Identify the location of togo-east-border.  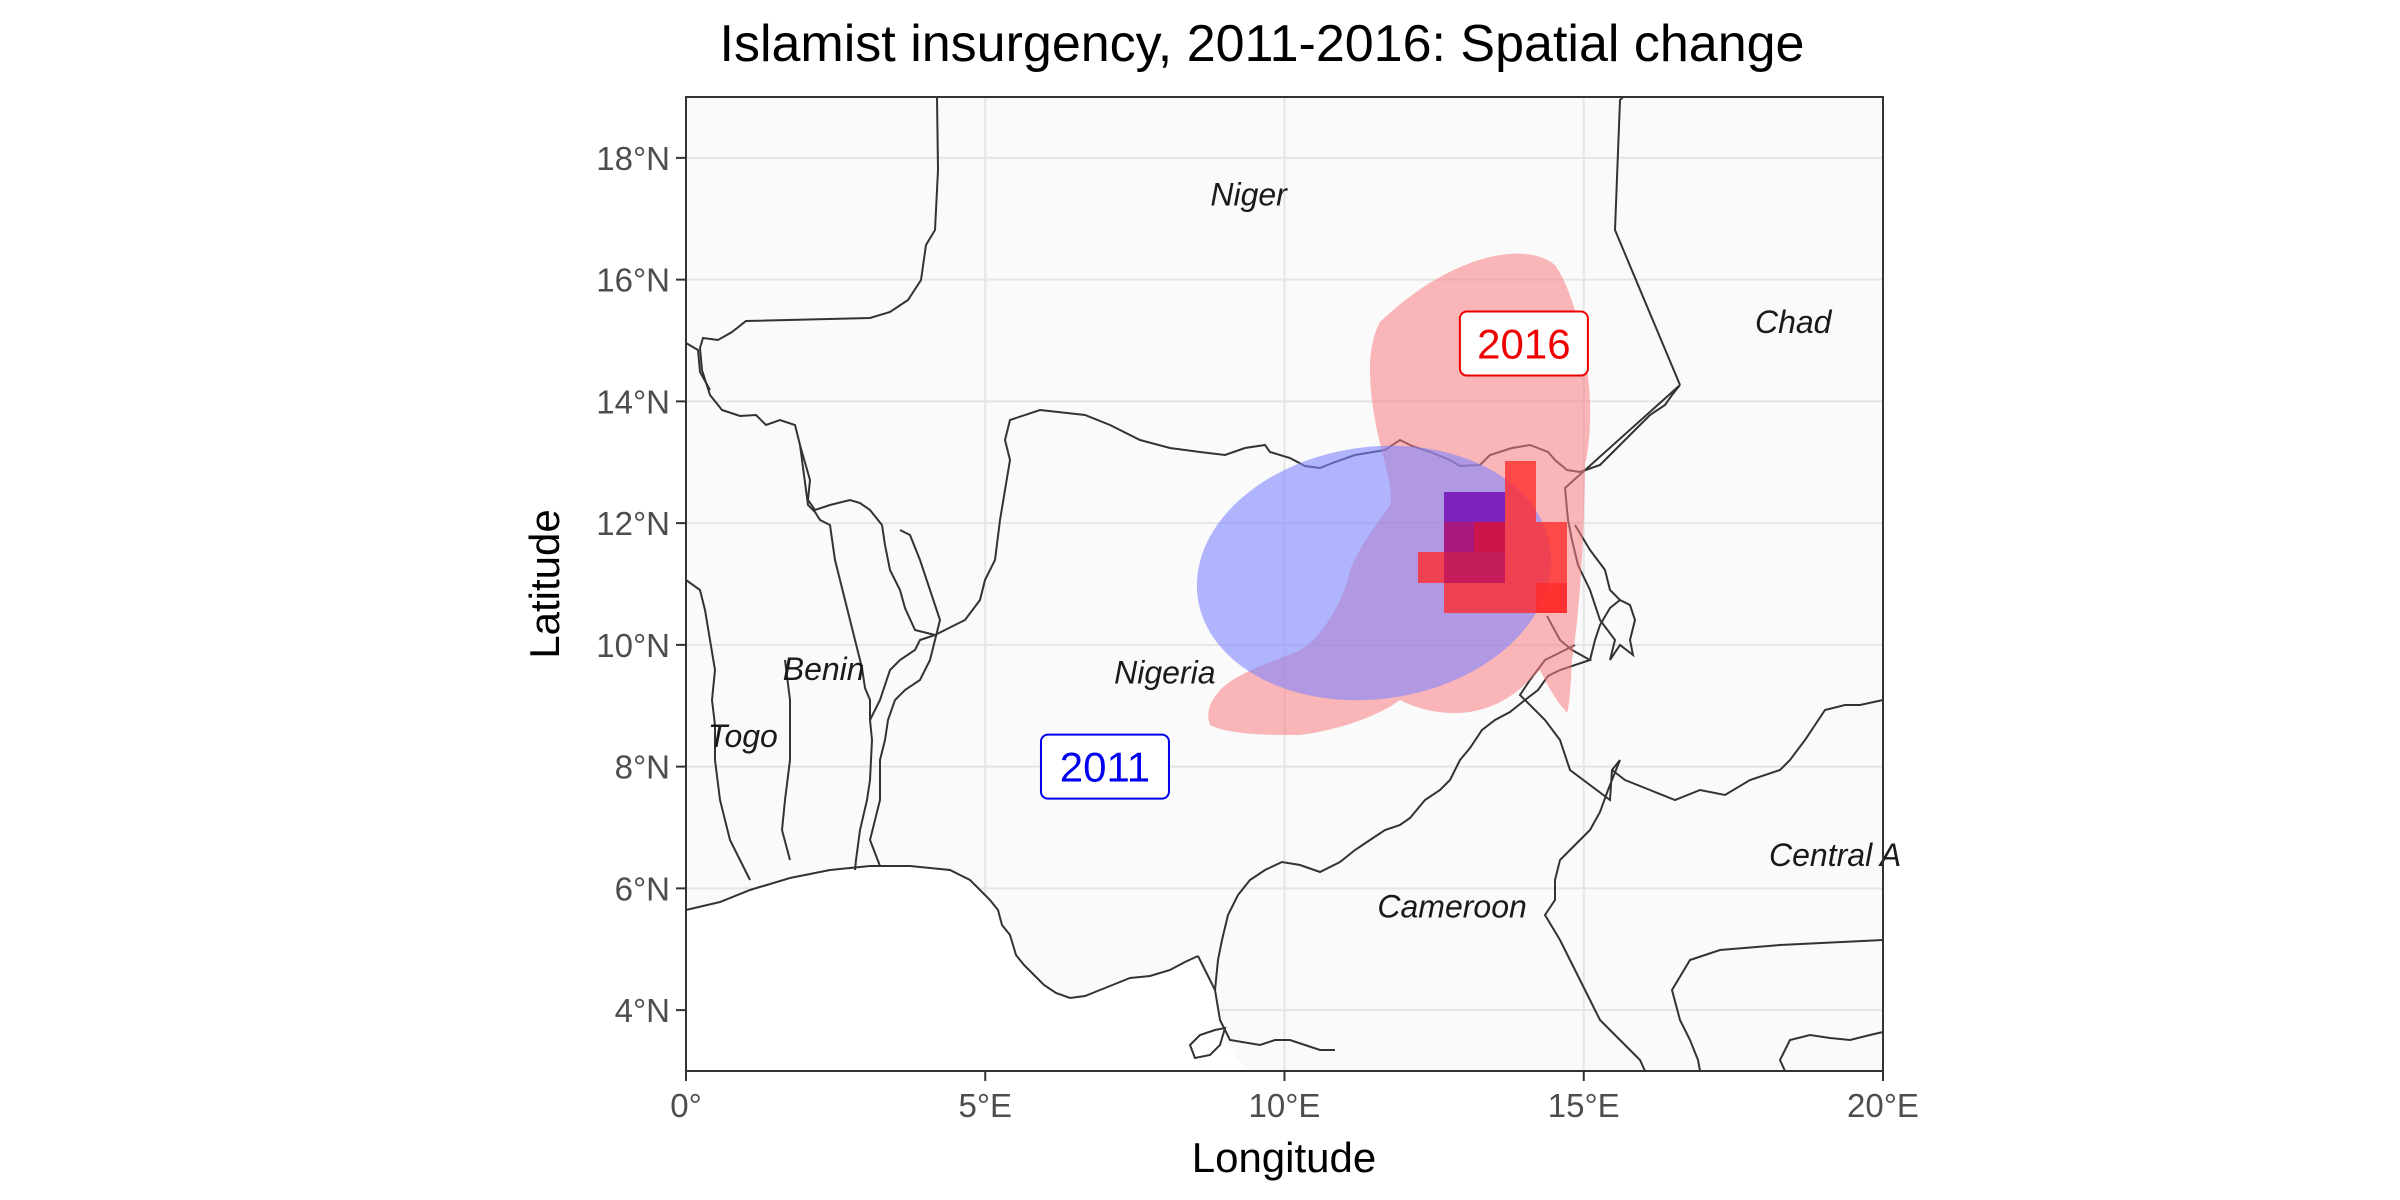
(785, 760).